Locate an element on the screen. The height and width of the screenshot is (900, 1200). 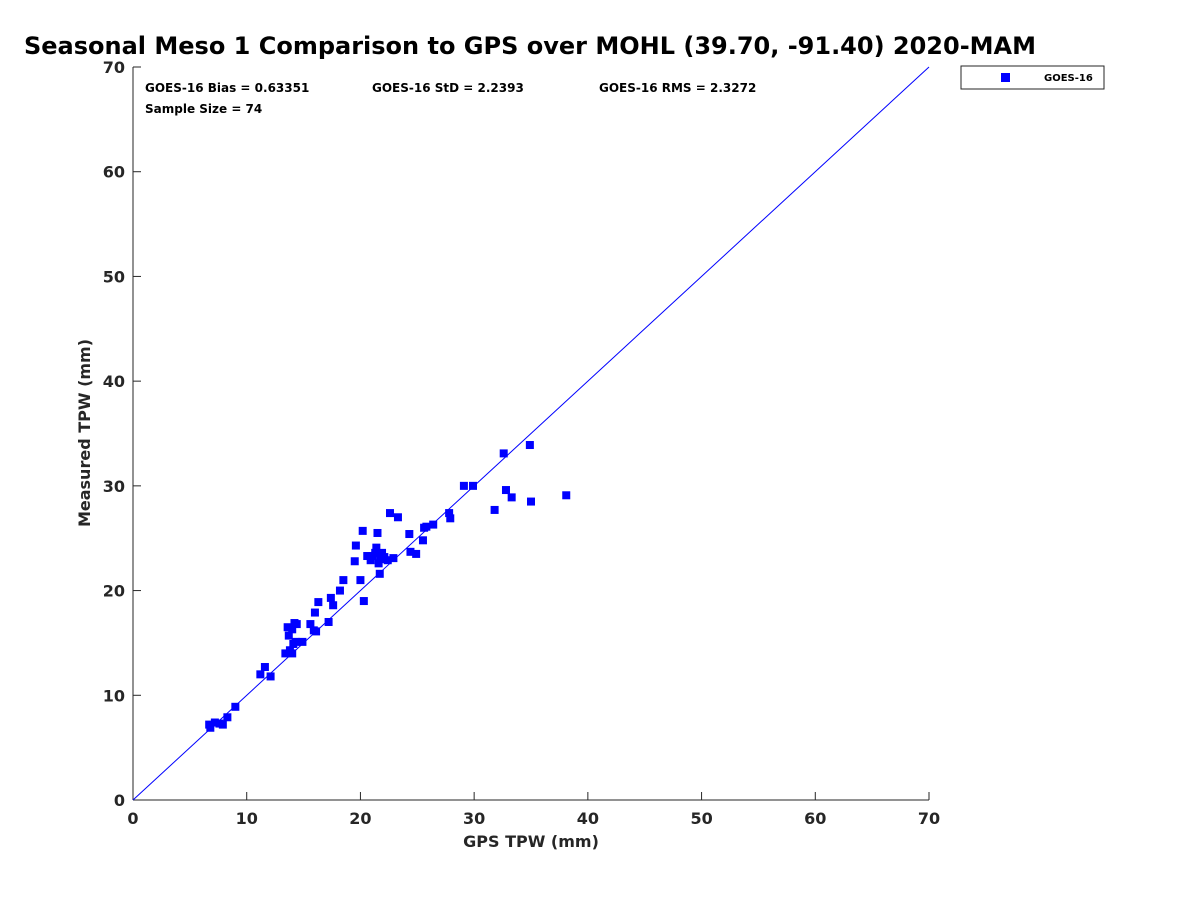
x-tick-label: 30 is located at coordinates (474, 818).